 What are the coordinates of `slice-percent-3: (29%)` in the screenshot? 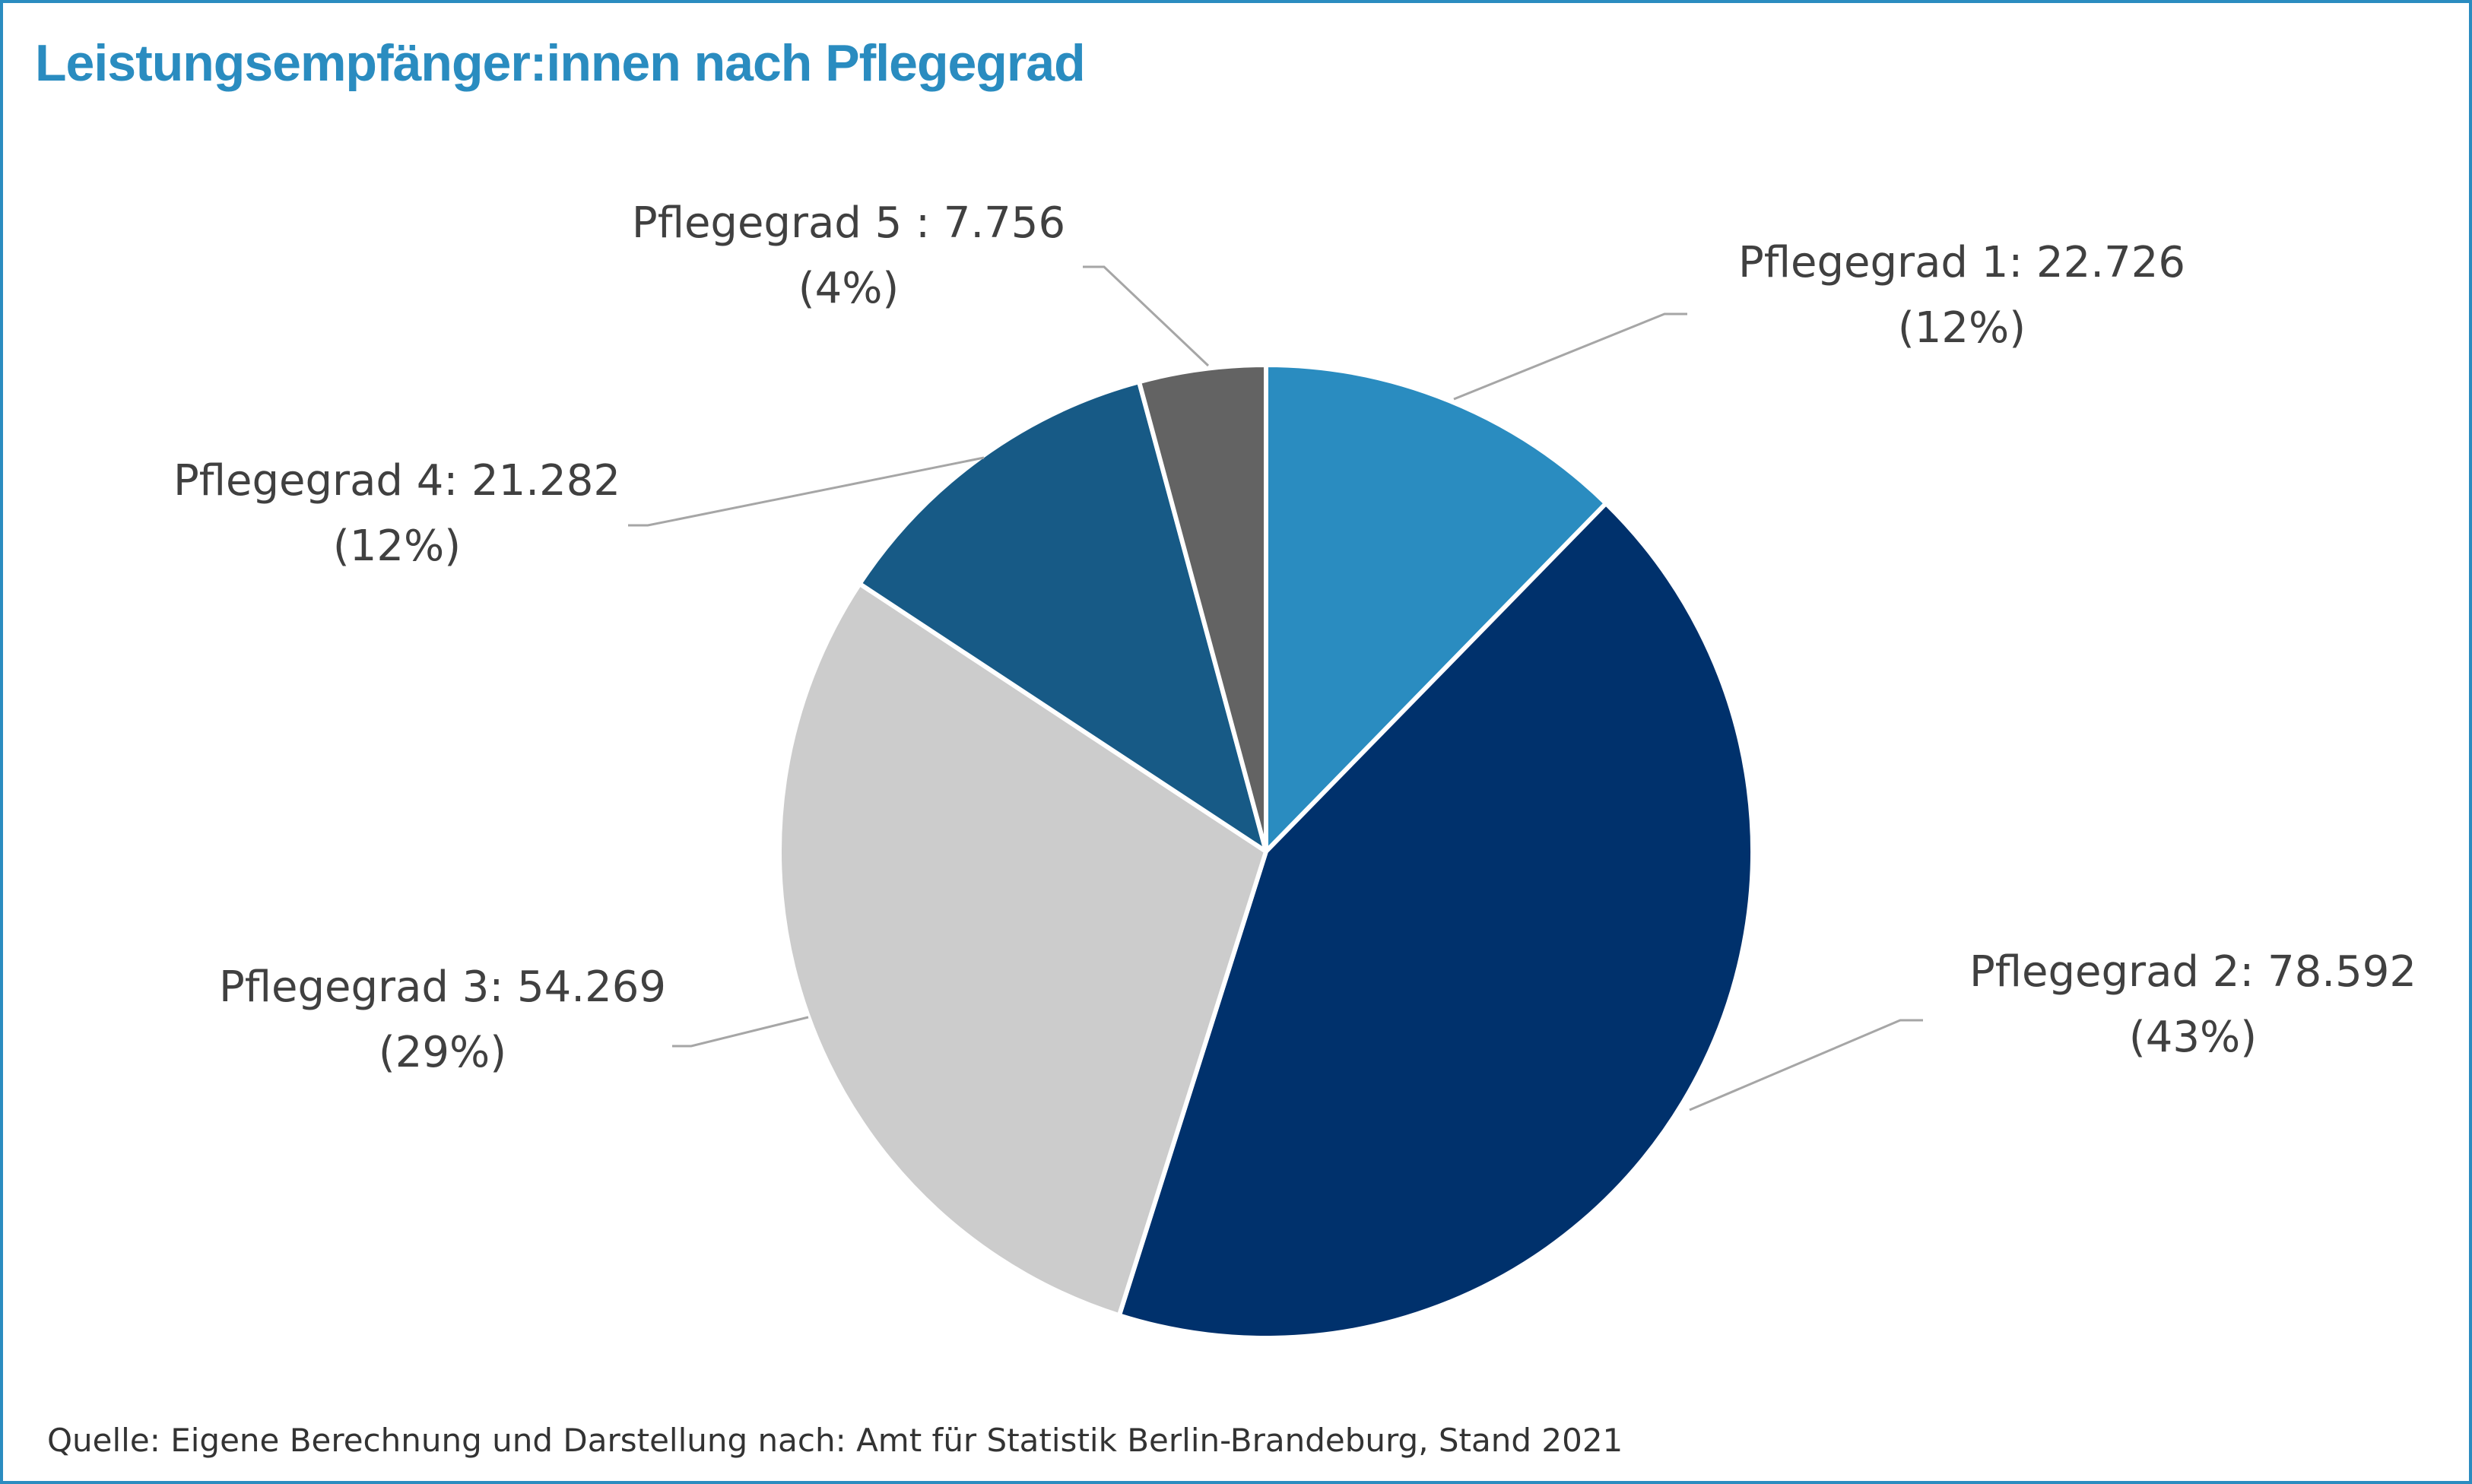 It's located at (443, 1052).